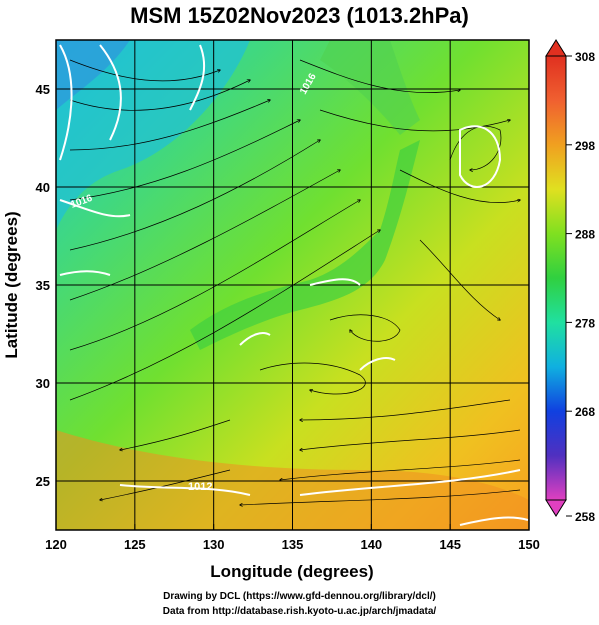 This screenshot has width=599, height=625. I want to click on colorbar-tick-label: 288, so click(585, 235).